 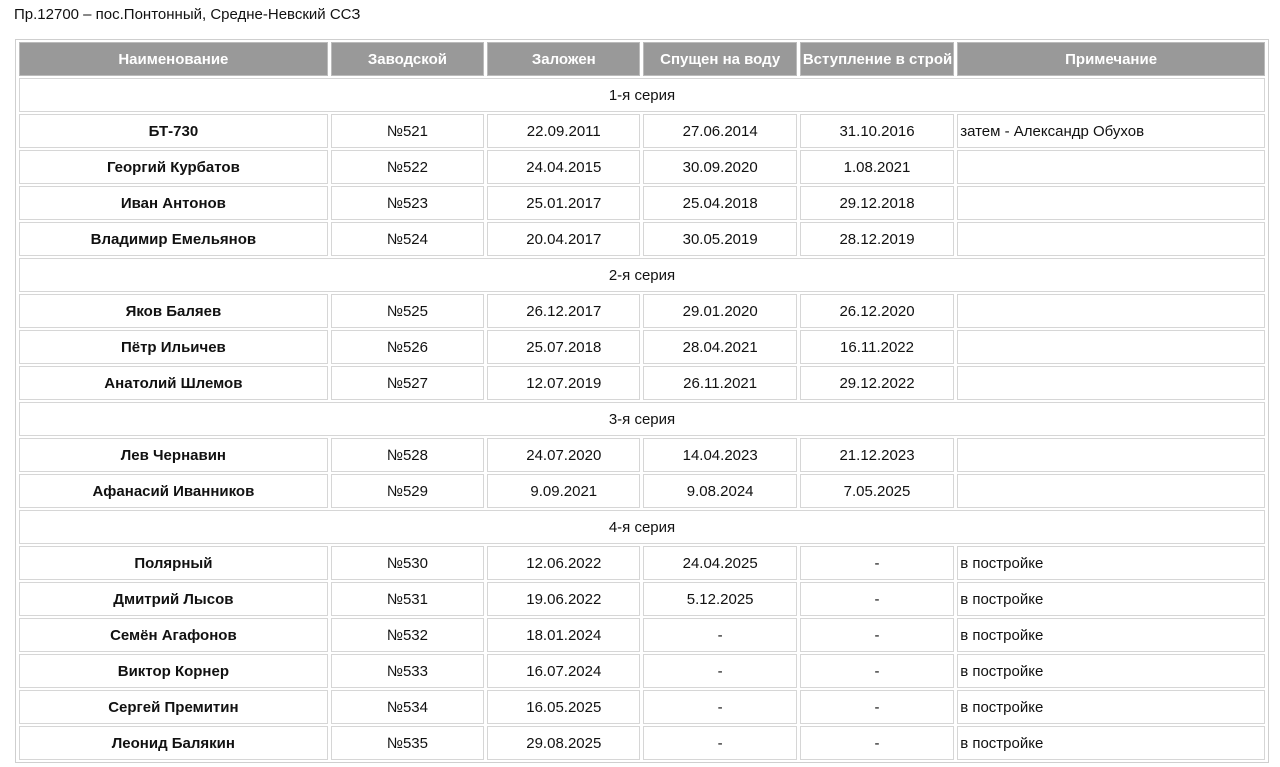 I want to click on laid-down-date: 16.05.2025, so click(x=564, y=707).